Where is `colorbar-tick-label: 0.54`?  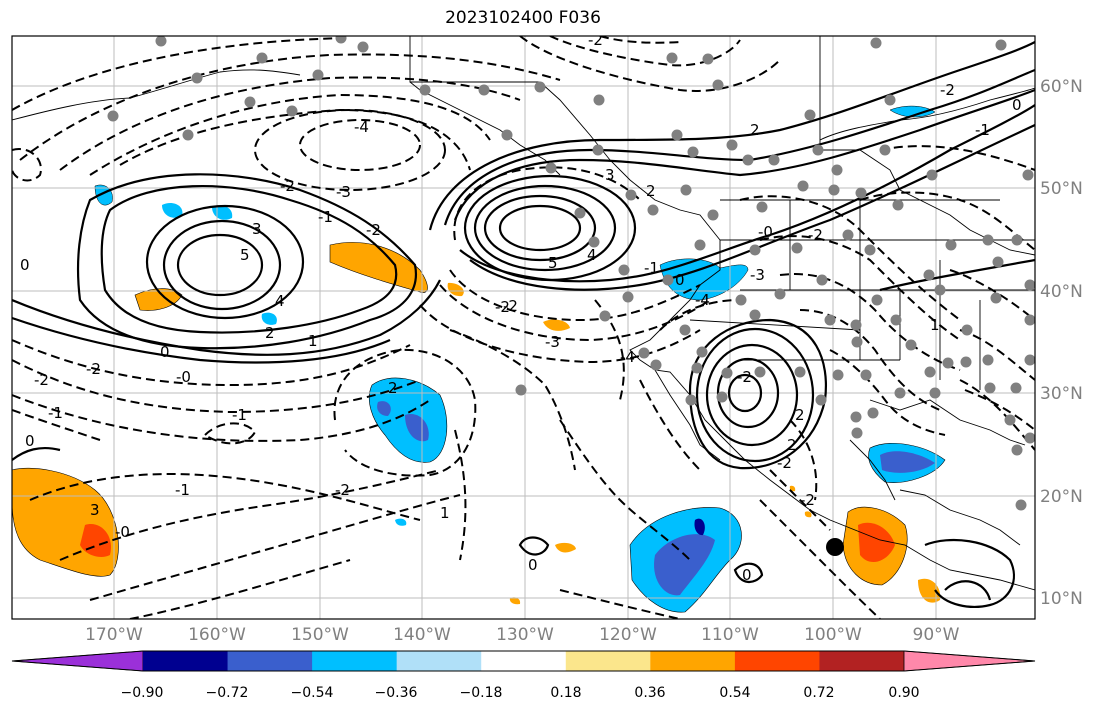 colorbar-tick-label: 0.54 is located at coordinates (734, 693).